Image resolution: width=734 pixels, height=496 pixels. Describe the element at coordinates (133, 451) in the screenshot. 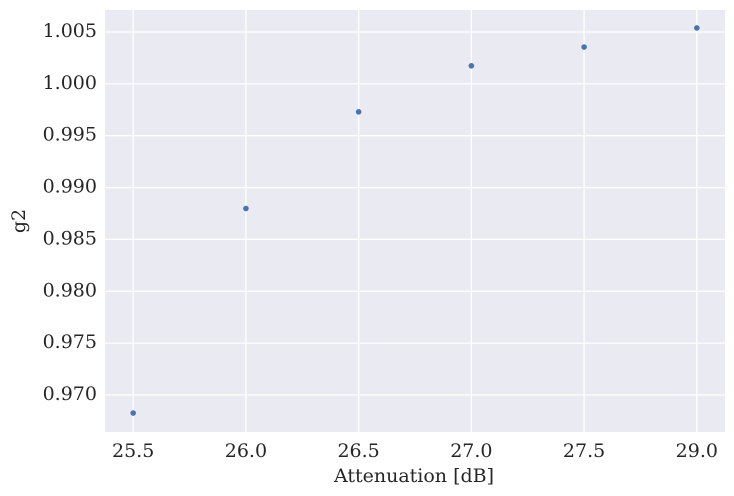

I see `x-tick-label: 25.5` at that location.